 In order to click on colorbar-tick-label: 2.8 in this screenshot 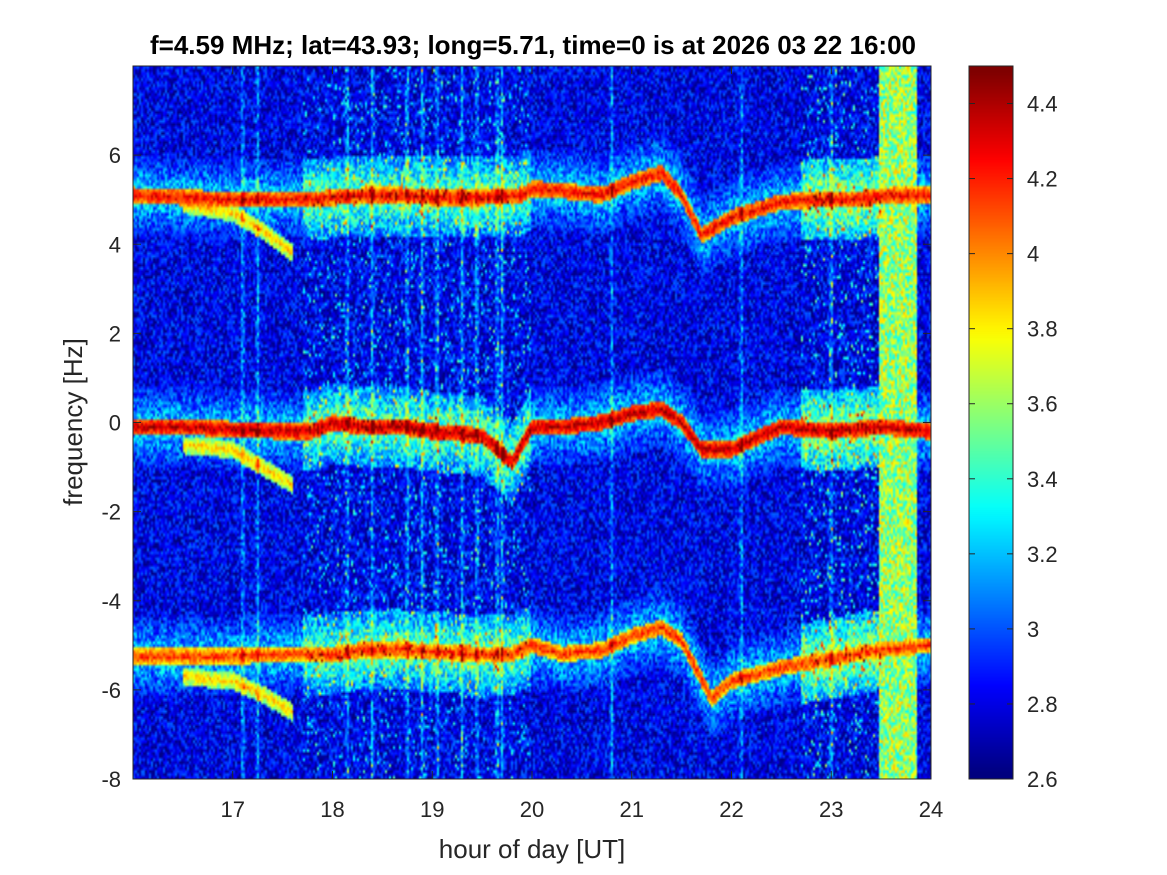, I will do `click(1042, 704)`.